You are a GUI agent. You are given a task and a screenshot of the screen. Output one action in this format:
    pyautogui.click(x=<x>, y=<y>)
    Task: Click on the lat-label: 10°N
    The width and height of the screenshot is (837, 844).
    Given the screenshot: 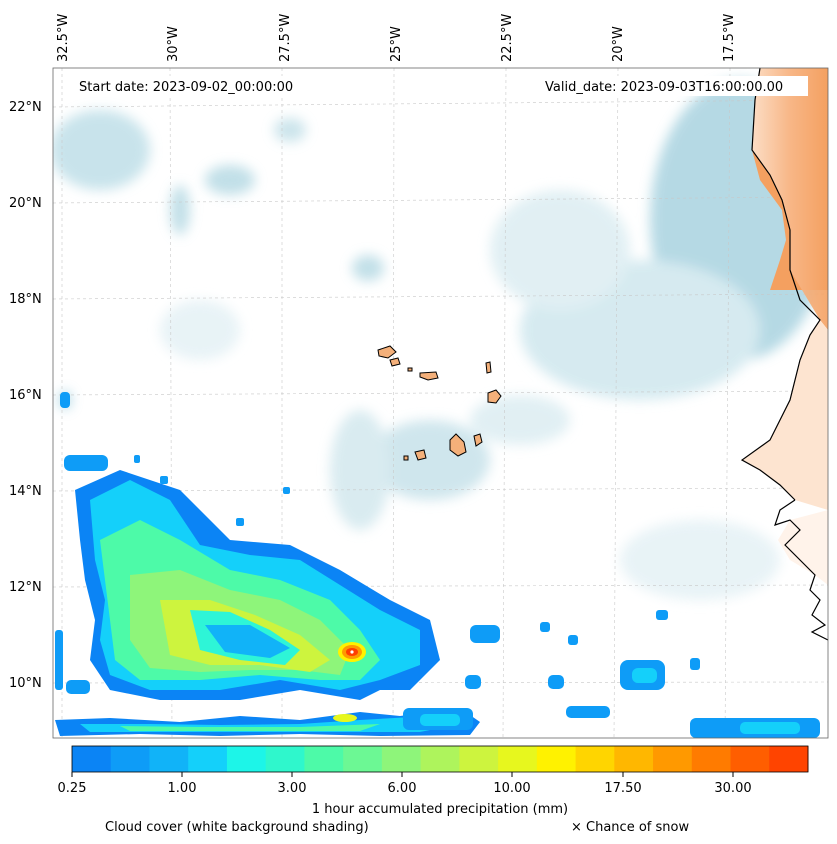 What is the action you would take?
    pyautogui.click(x=25, y=683)
    